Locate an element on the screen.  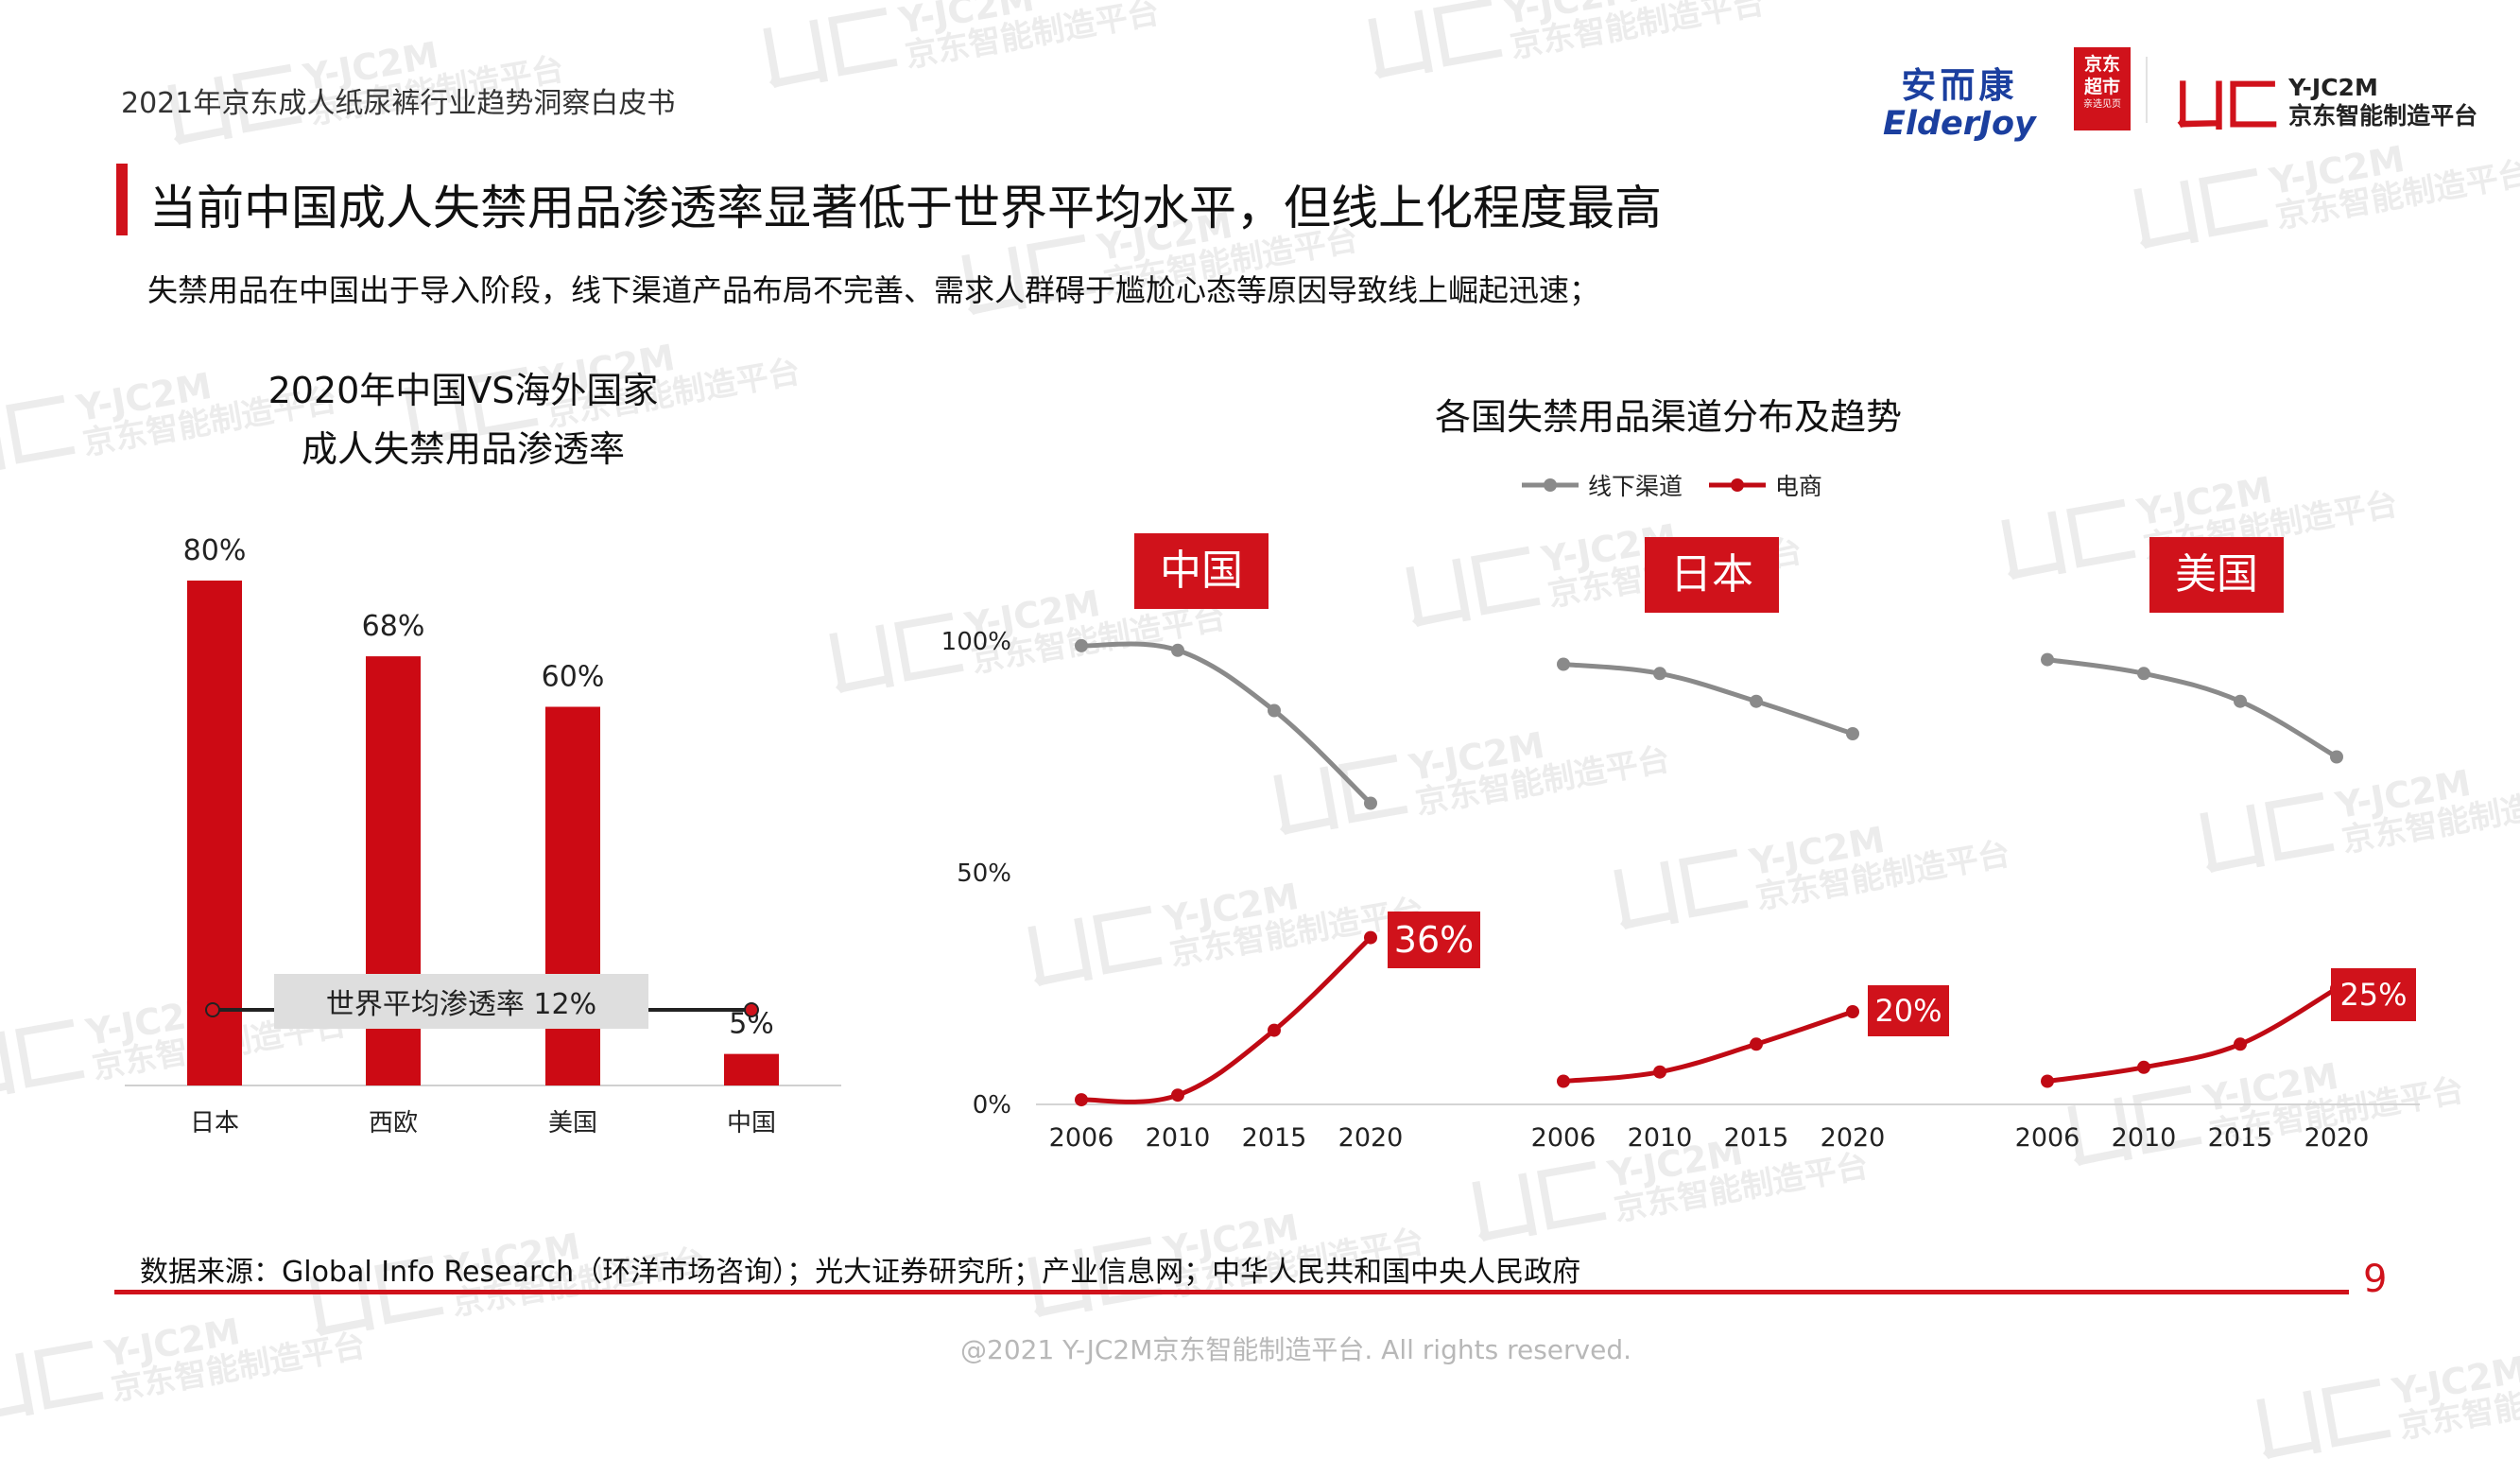
x-tick-label: 美国 is located at coordinates (572, 1123).